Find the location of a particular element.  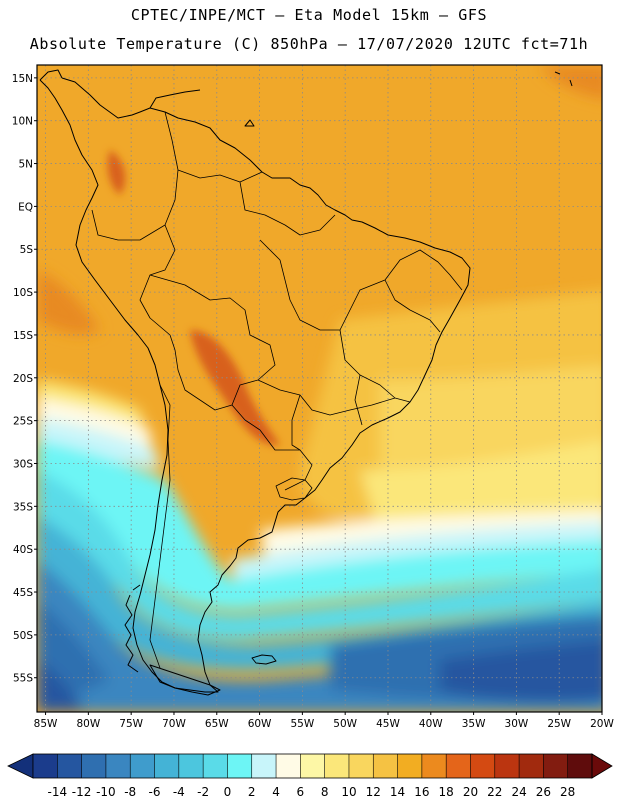

lat-label: 10S is located at coordinates (23, 293).